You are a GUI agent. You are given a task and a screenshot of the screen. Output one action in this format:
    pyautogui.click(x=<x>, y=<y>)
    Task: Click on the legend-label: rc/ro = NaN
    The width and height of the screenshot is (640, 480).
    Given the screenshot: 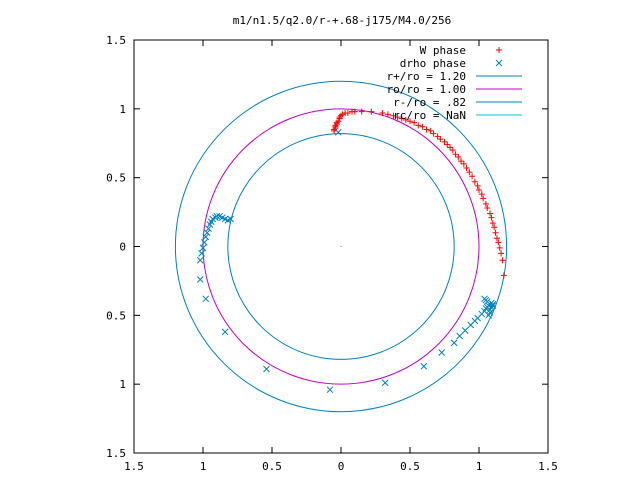 What is the action you would take?
    pyautogui.click(x=429, y=115)
    